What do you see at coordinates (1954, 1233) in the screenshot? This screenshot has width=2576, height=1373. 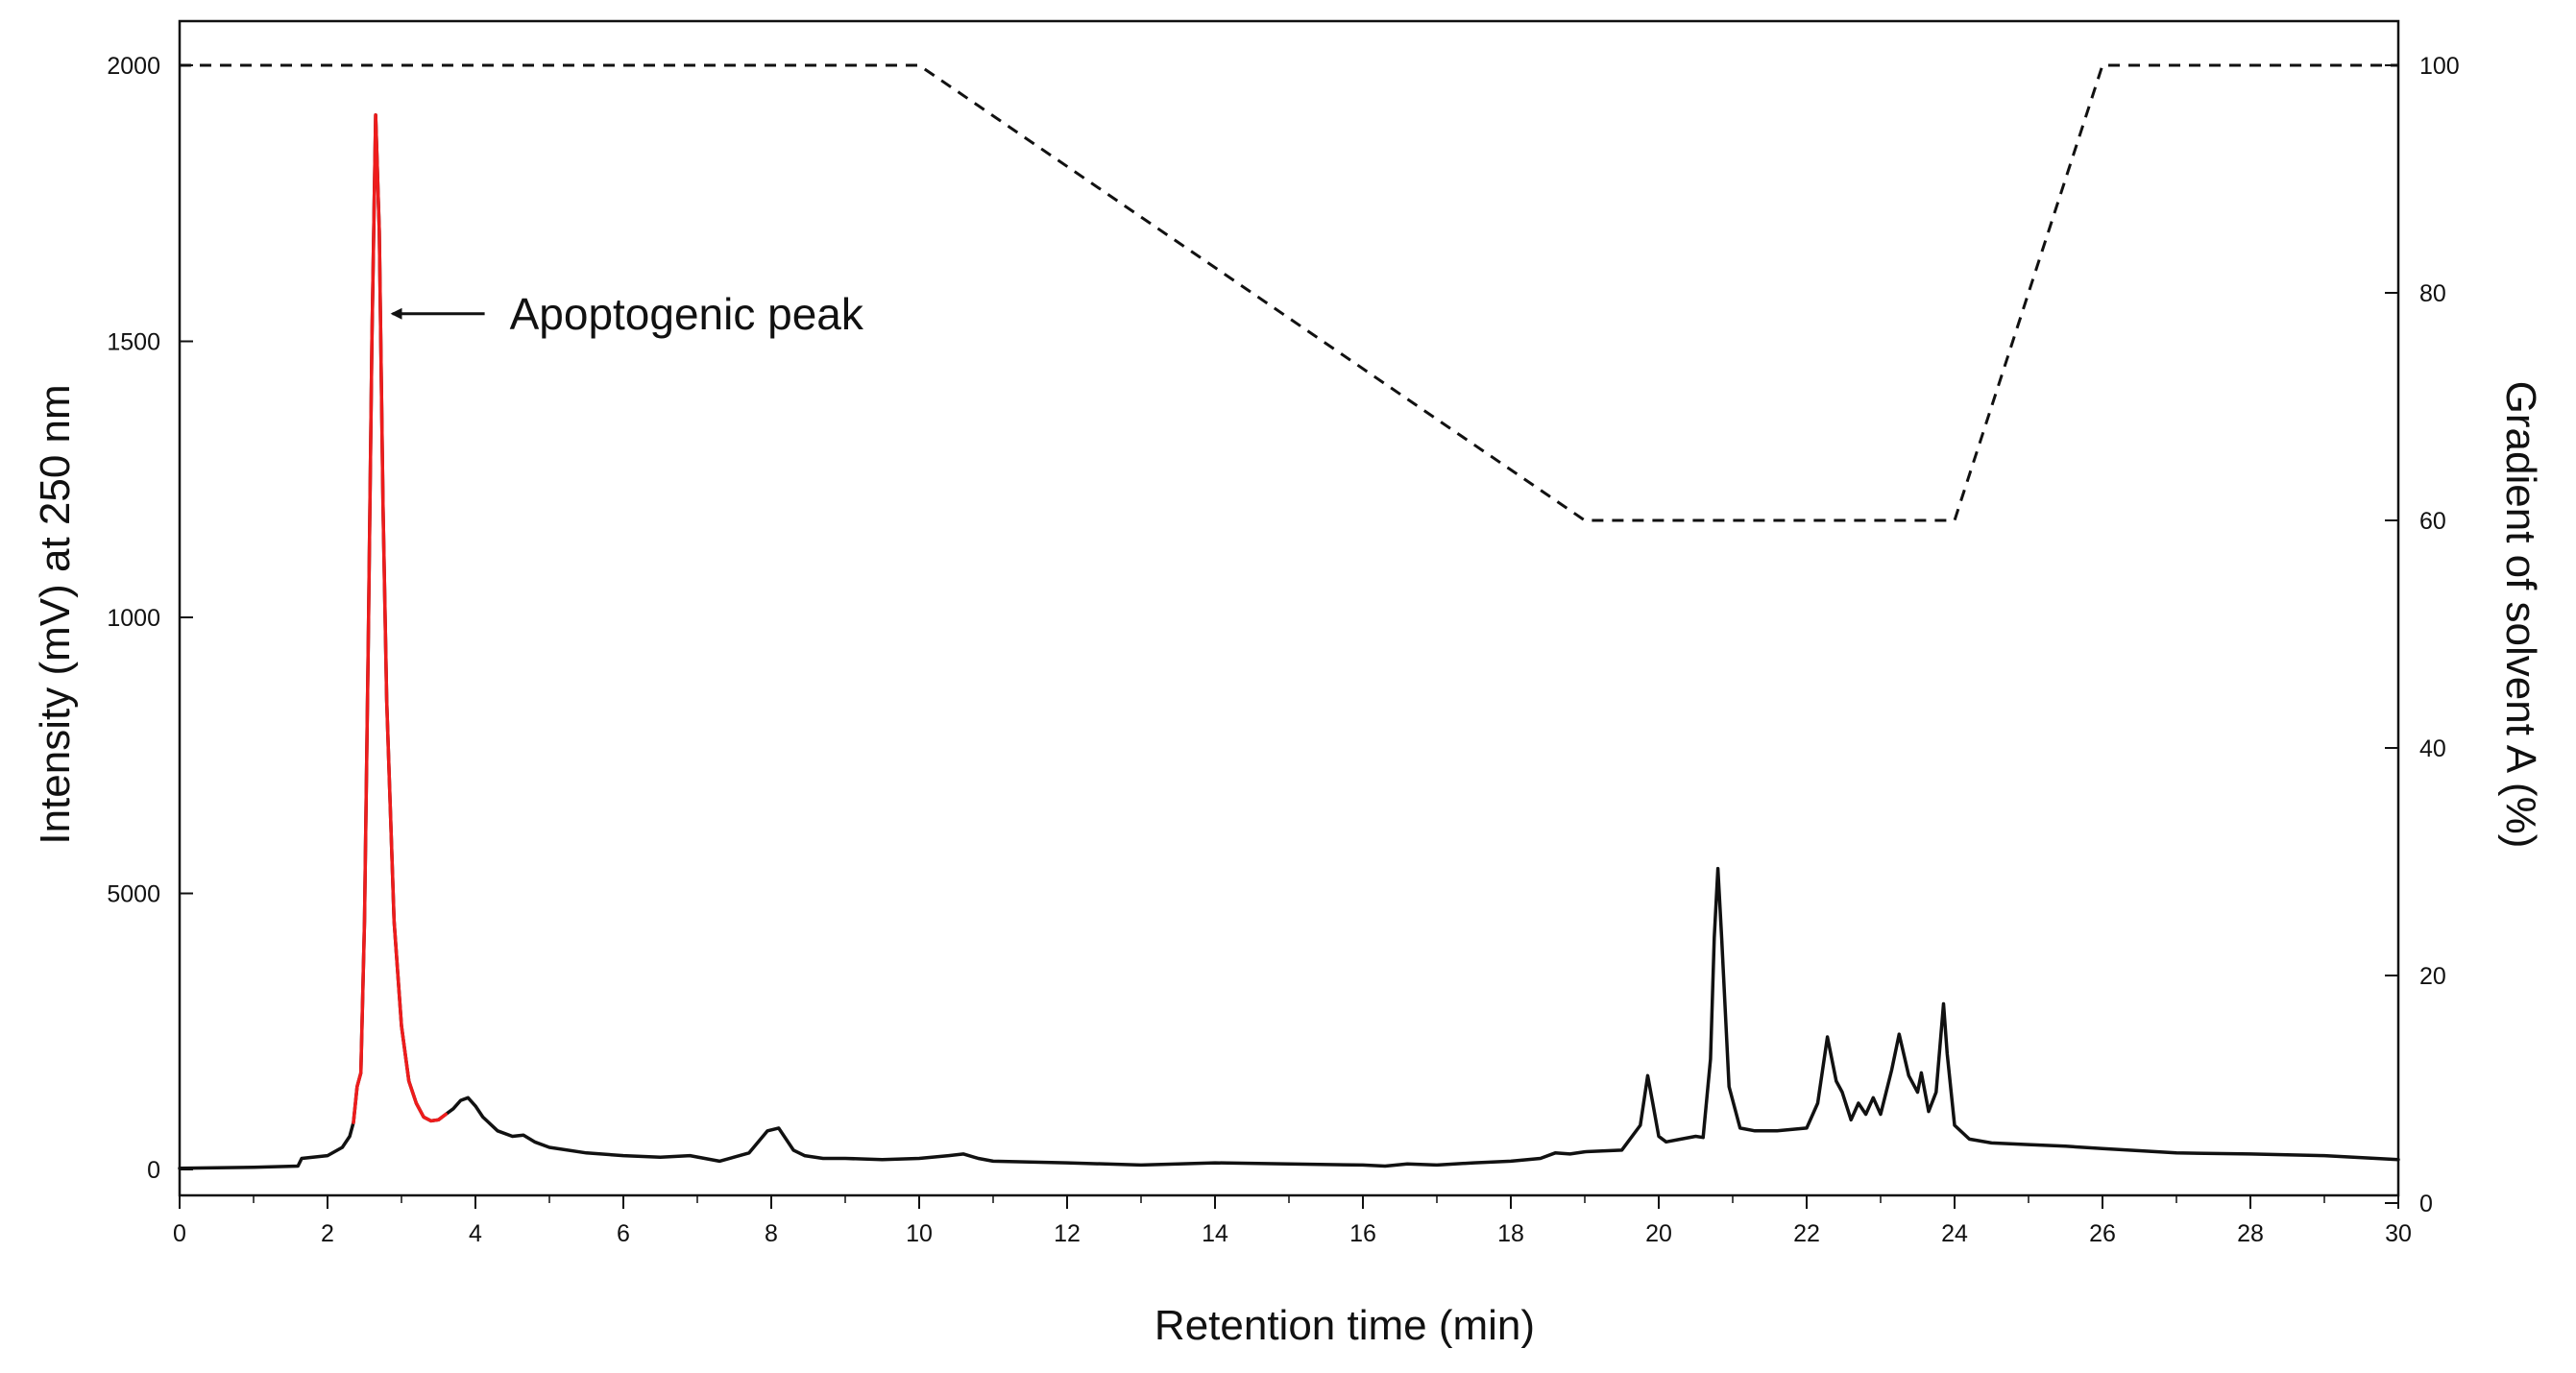 I see `x-tick-label: 24` at bounding box center [1954, 1233].